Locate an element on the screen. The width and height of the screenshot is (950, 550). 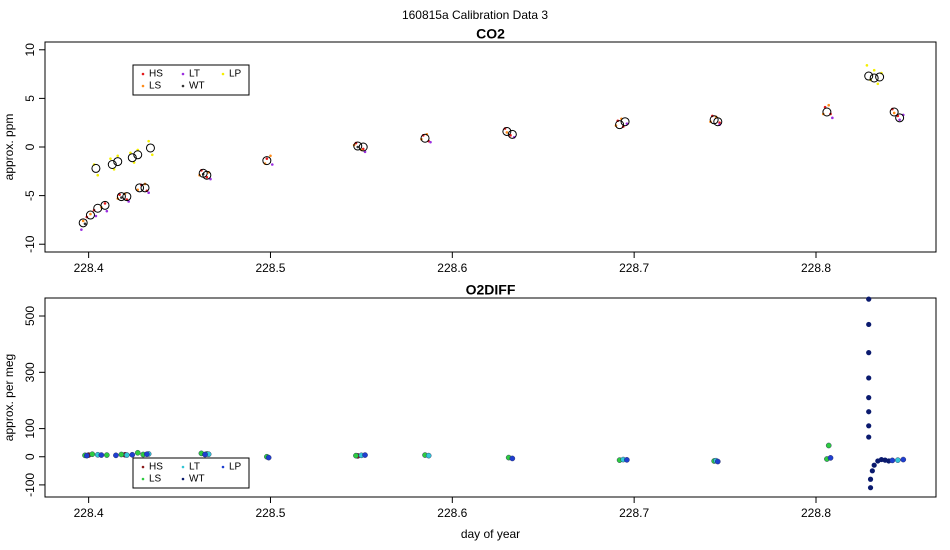
y-tick-label: 10 is located at coordinates (30, 50).